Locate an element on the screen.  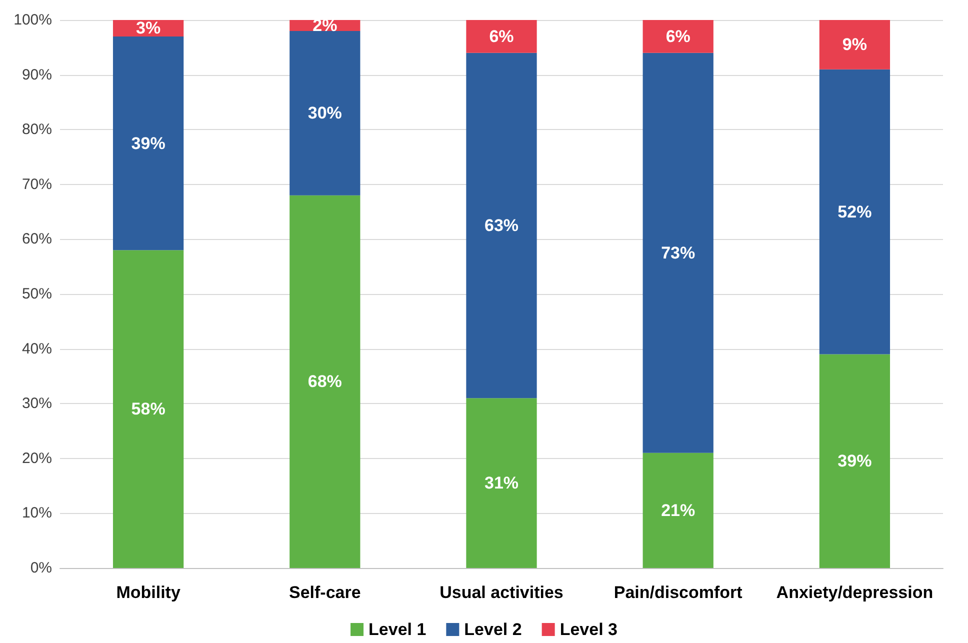
y-tick-label: 70% is located at coordinates (37, 184).